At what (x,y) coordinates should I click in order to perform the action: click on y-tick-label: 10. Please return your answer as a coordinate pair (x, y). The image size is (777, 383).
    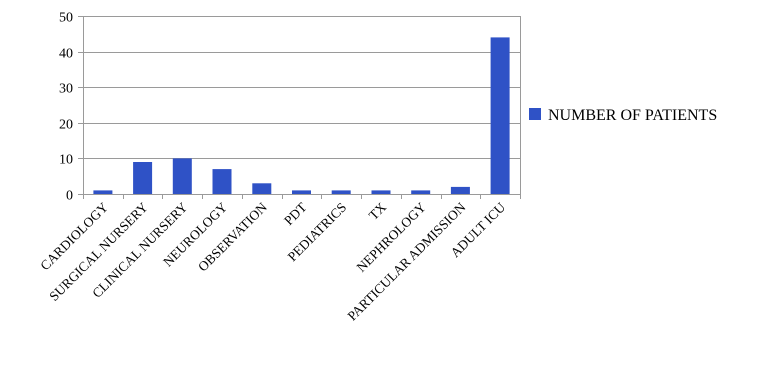
    Looking at the image, I should click on (66, 160).